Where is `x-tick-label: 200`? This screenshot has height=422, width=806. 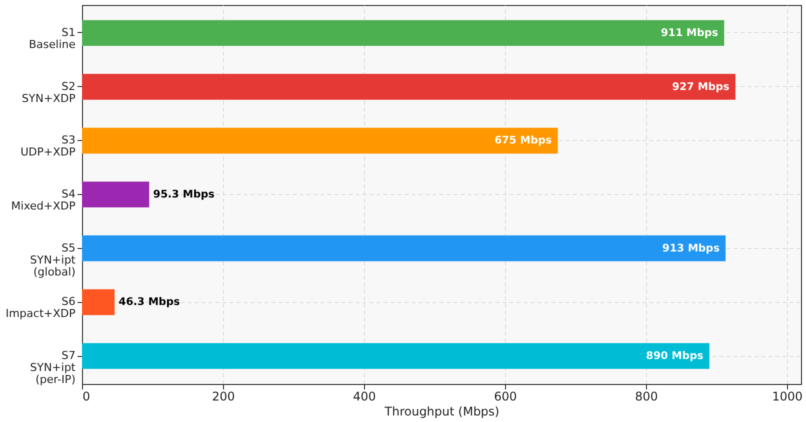
x-tick-label: 200 is located at coordinates (223, 397).